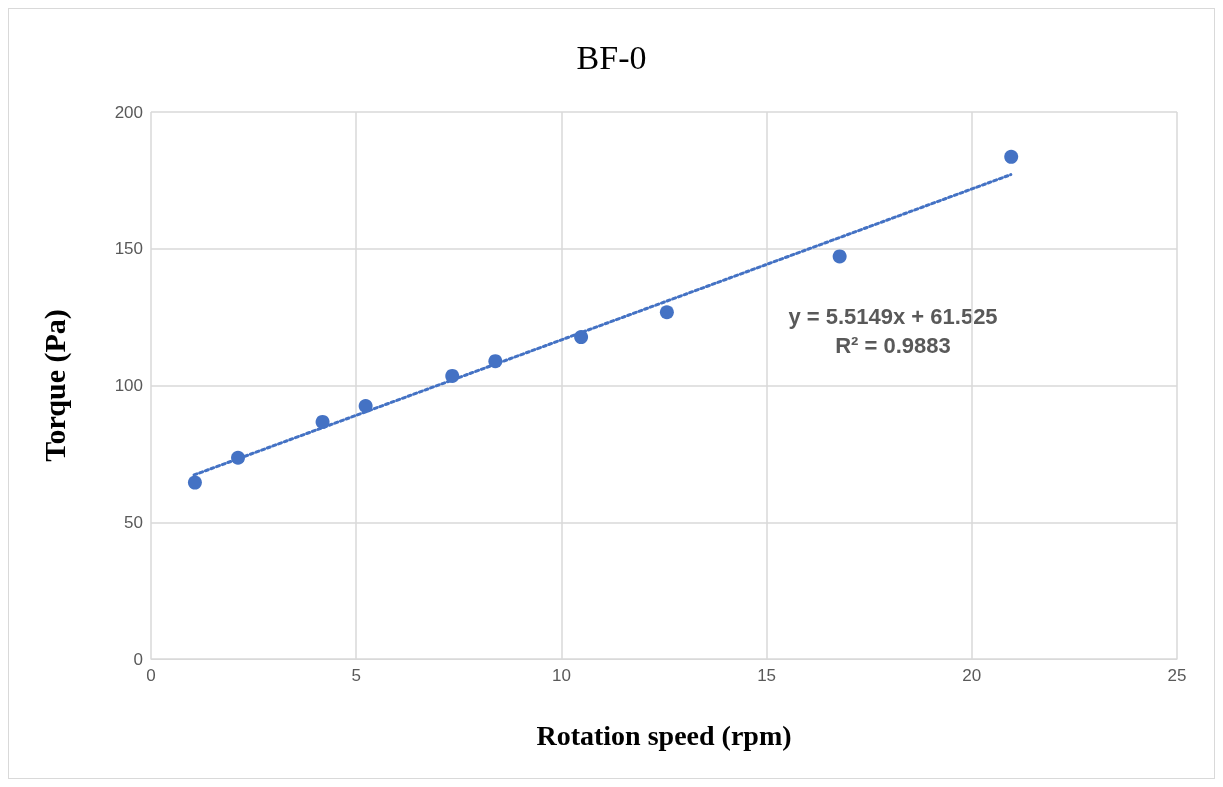 This screenshot has height=787, width=1223. I want to click on y-axis-title: Torque (Pa), so click(54, 385).